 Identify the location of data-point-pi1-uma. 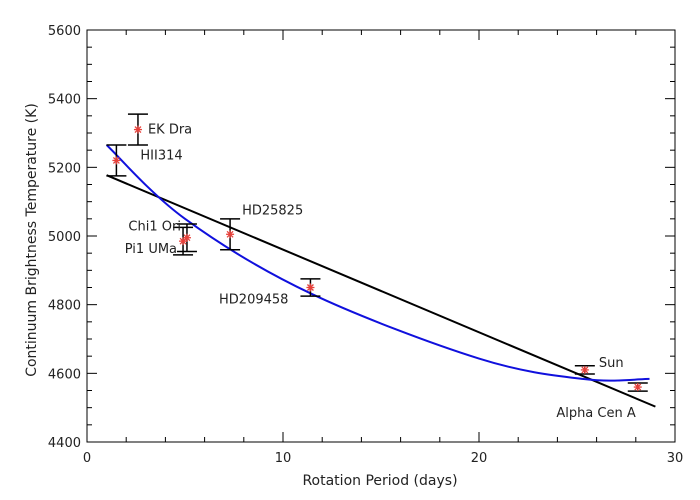
(183, 241).